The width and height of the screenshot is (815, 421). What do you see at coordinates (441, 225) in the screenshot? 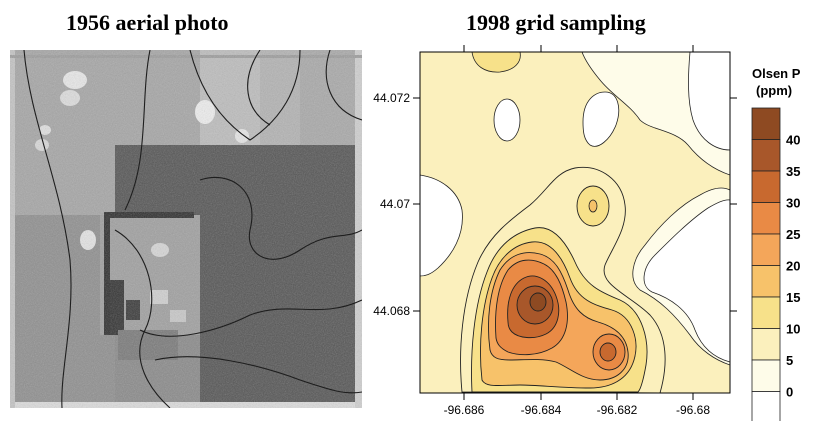
I see `zone-white-left` at bounding box center [441, 225].